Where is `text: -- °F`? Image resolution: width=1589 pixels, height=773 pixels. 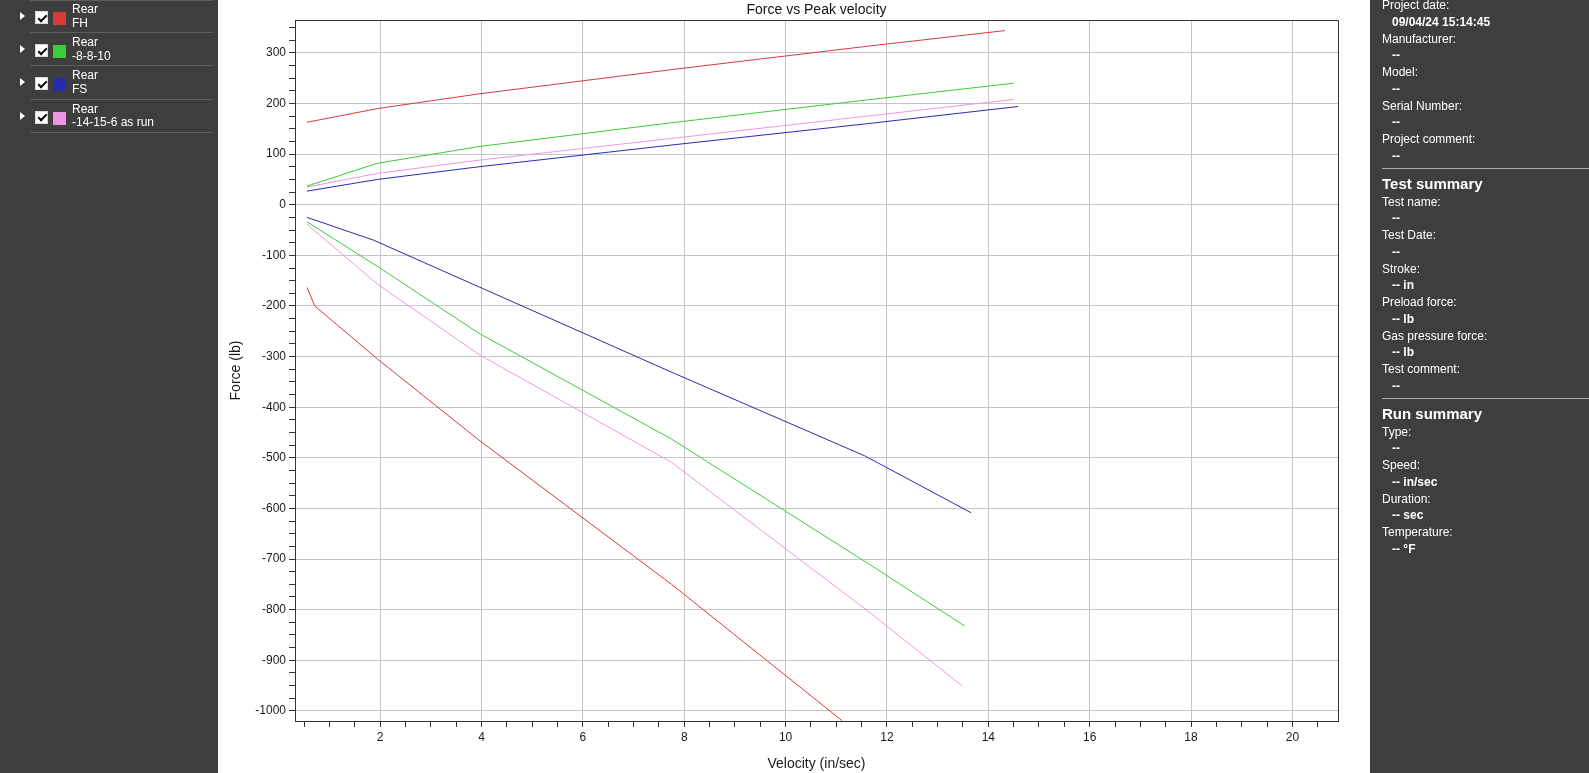 text: -- °F is located at coordinates (1404, 549).